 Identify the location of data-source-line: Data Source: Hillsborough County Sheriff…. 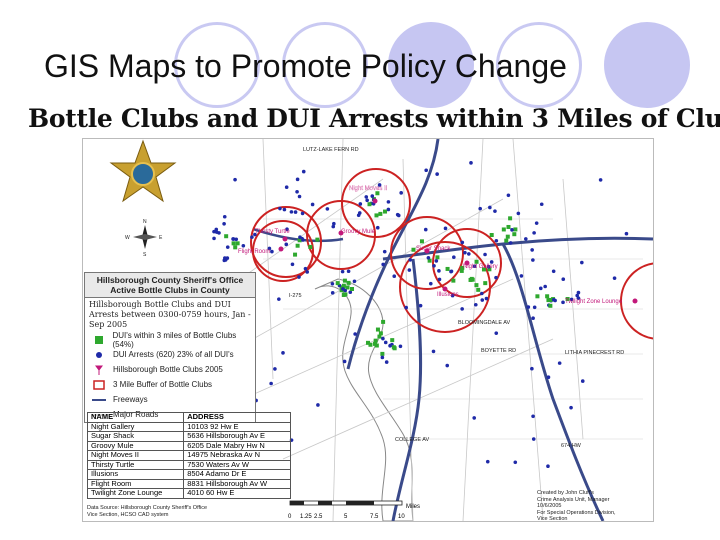
(147, 508).